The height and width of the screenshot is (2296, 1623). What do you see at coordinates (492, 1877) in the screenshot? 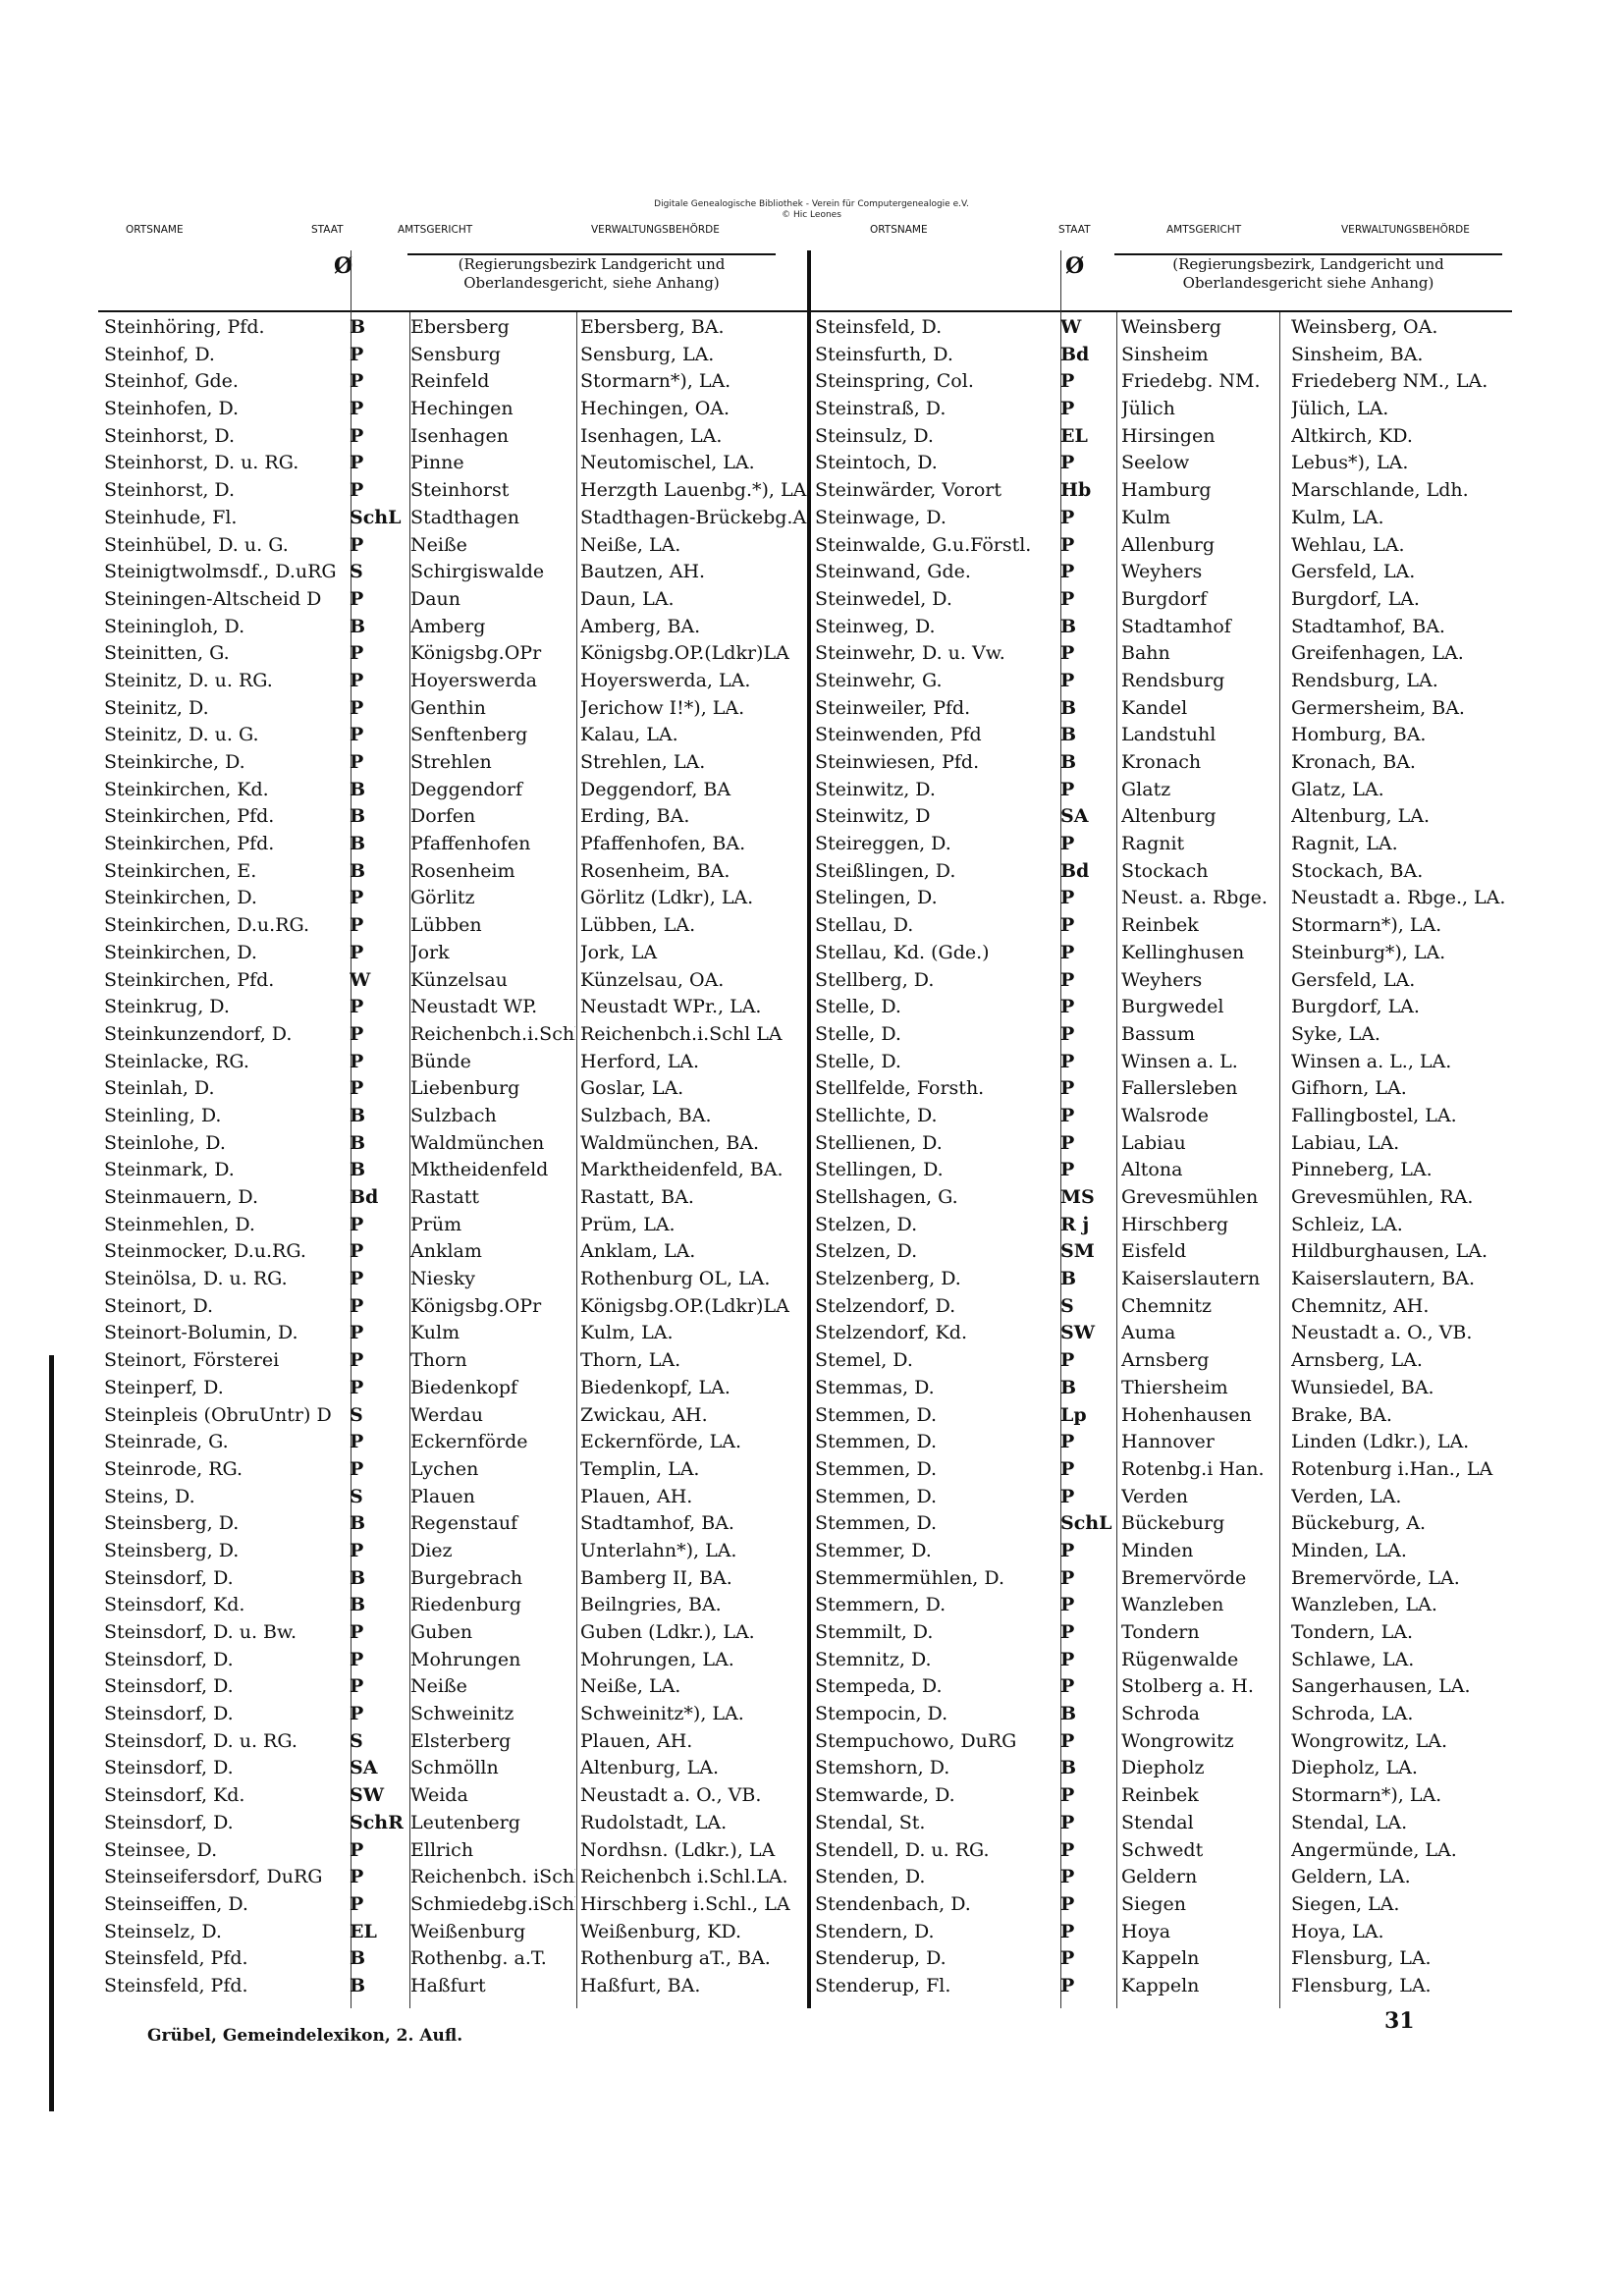
I see `amtsgericht-cell: Reichenbch. iSchl.` at bounding box center [492, 1877].